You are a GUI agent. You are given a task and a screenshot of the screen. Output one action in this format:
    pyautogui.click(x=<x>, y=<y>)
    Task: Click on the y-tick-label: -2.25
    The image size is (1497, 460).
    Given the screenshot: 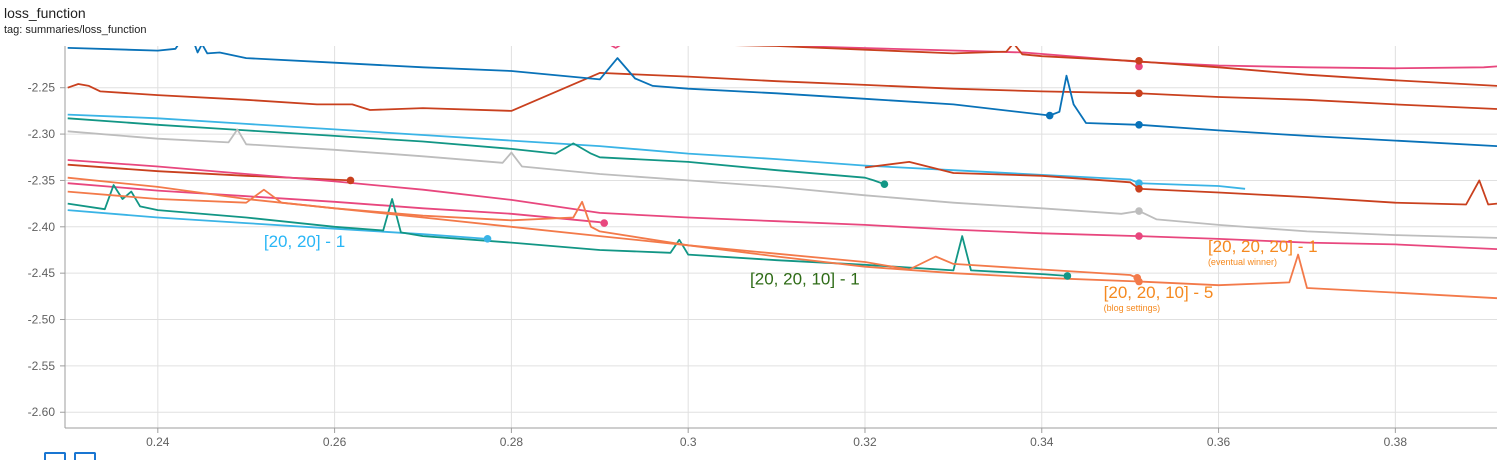 What is the action you would take?
    pyautogui.click(x=42, y=88)
    